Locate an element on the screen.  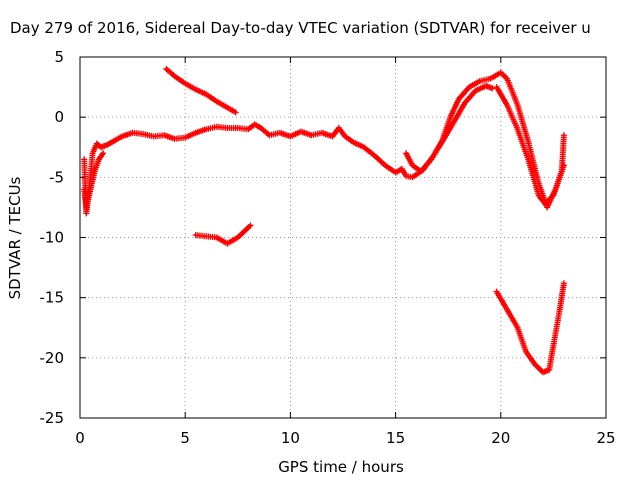
y-tick-label: 0 is located at coordinates (59, 117).